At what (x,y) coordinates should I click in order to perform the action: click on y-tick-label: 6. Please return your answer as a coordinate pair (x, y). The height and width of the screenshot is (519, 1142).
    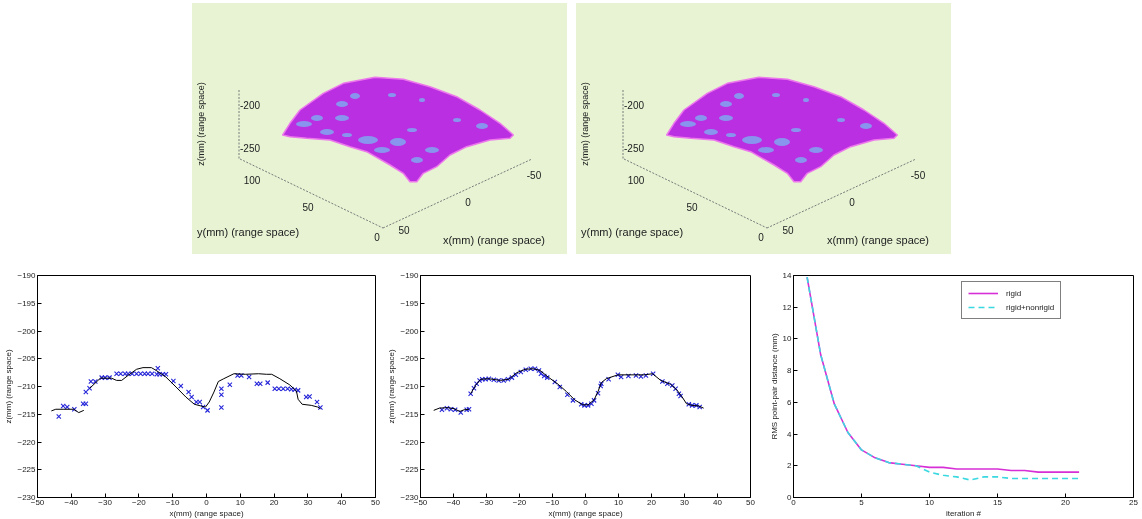
    Looking at the image, I should click on (790, 402).